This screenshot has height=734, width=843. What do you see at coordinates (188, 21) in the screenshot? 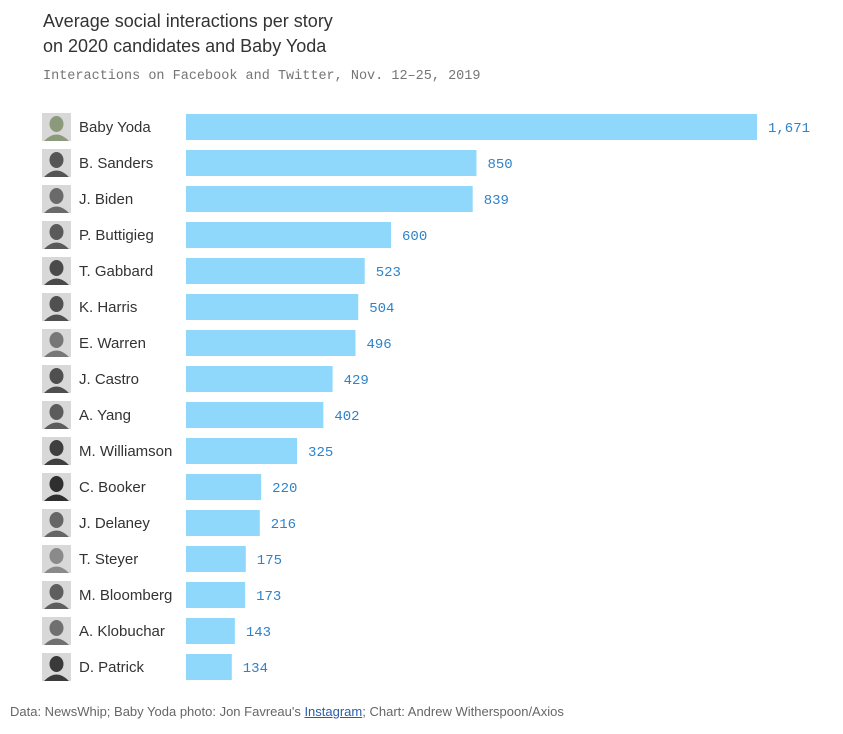
I see `chart-title-line-1: Average social interactions per story` at bounding box center [188, 21].